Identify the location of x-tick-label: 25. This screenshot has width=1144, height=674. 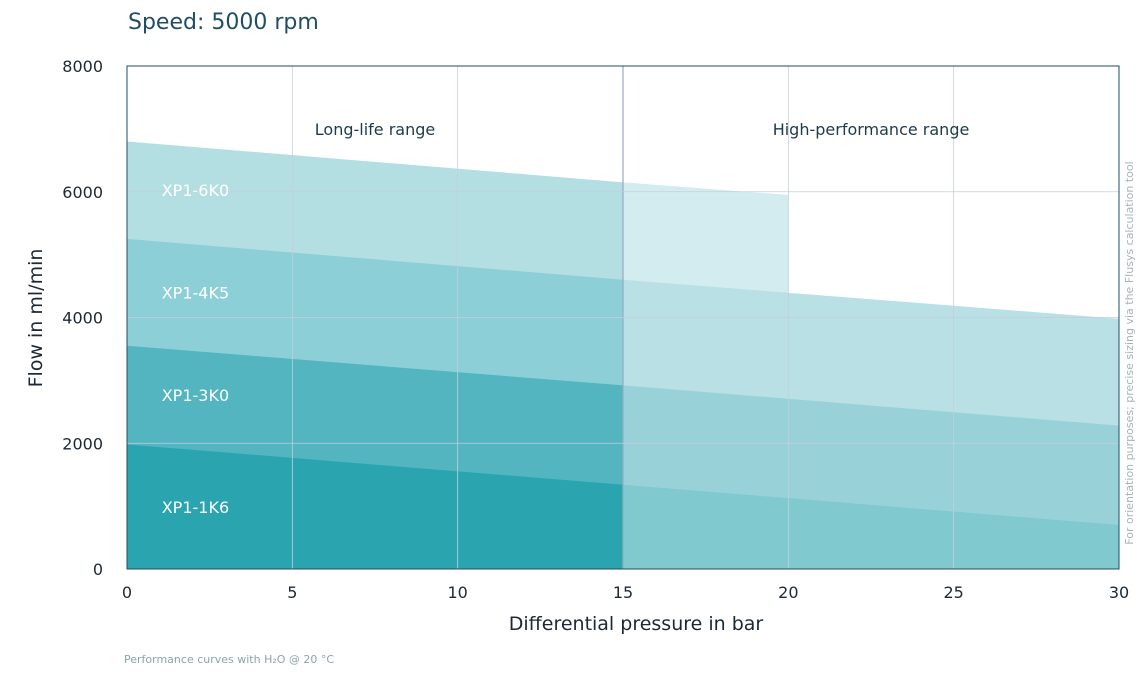
(953, 592).